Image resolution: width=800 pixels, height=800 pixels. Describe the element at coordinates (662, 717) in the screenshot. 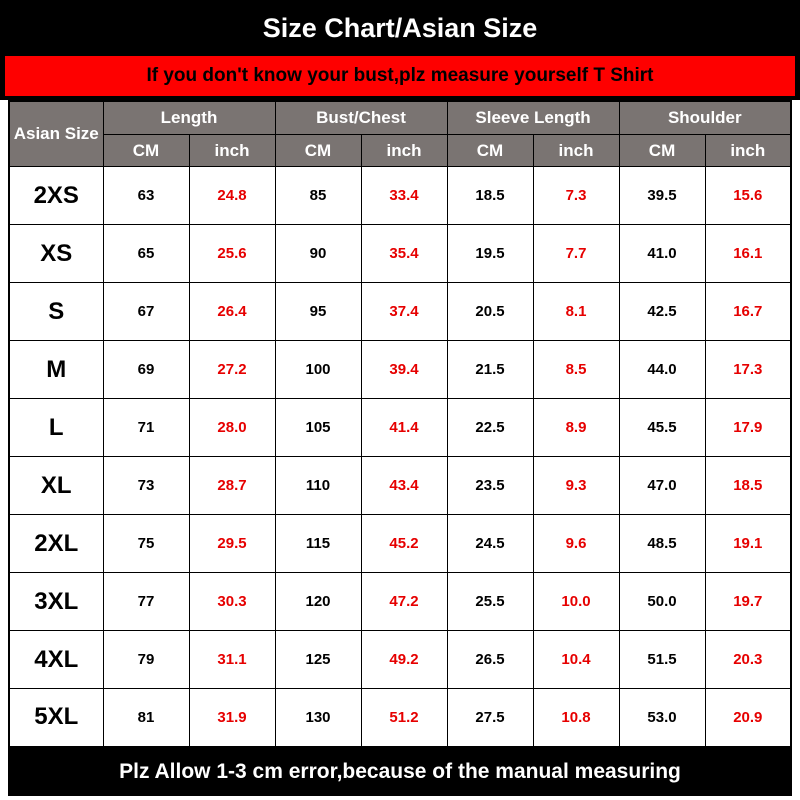

I see `shoulder-cm-value: 53.0` at that location.